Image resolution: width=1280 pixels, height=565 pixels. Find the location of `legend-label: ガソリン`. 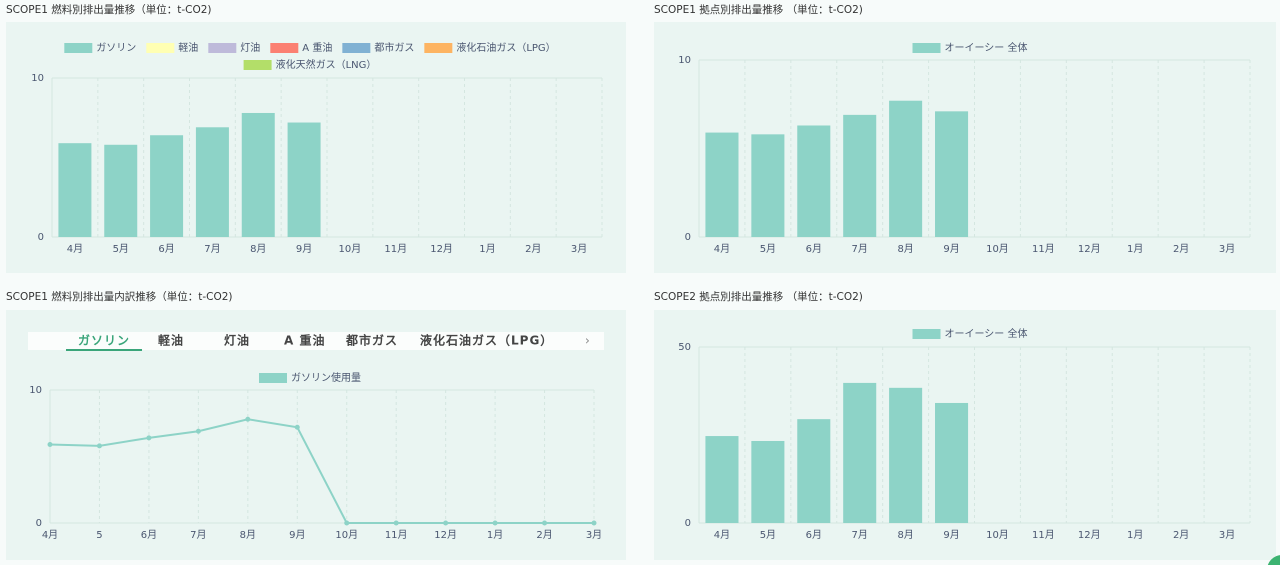

legend-label: ガソリン is located at coordinates (116, 48).